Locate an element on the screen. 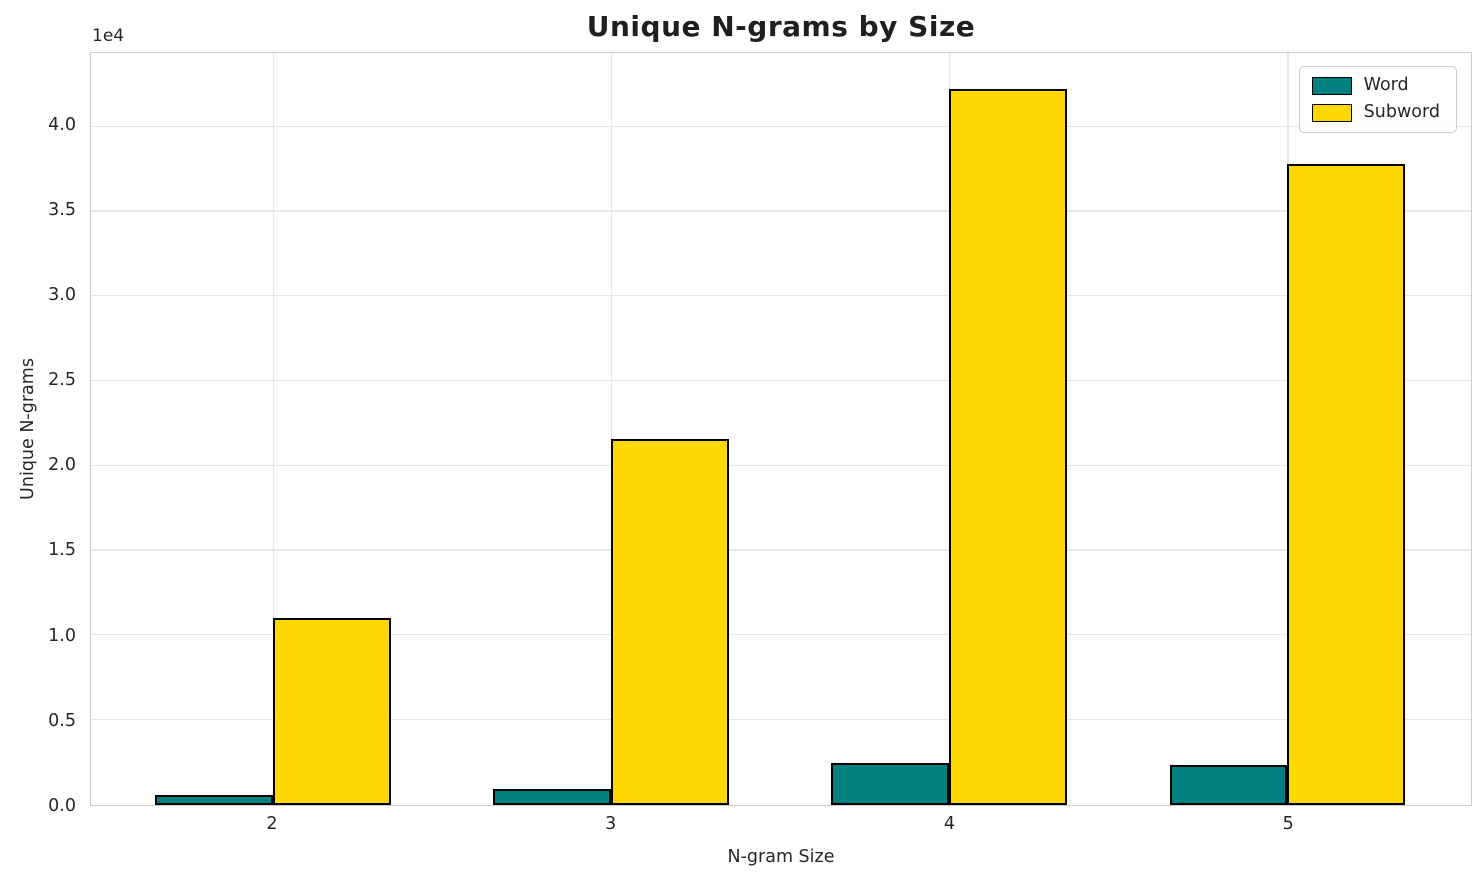 This screenshot has width=1484, height=885. y-axis-ticks: 0.0 0.5 1.0 1.5 2.0 2.5 3.0 3.5 4.0 is located at coordinates (42, 433).